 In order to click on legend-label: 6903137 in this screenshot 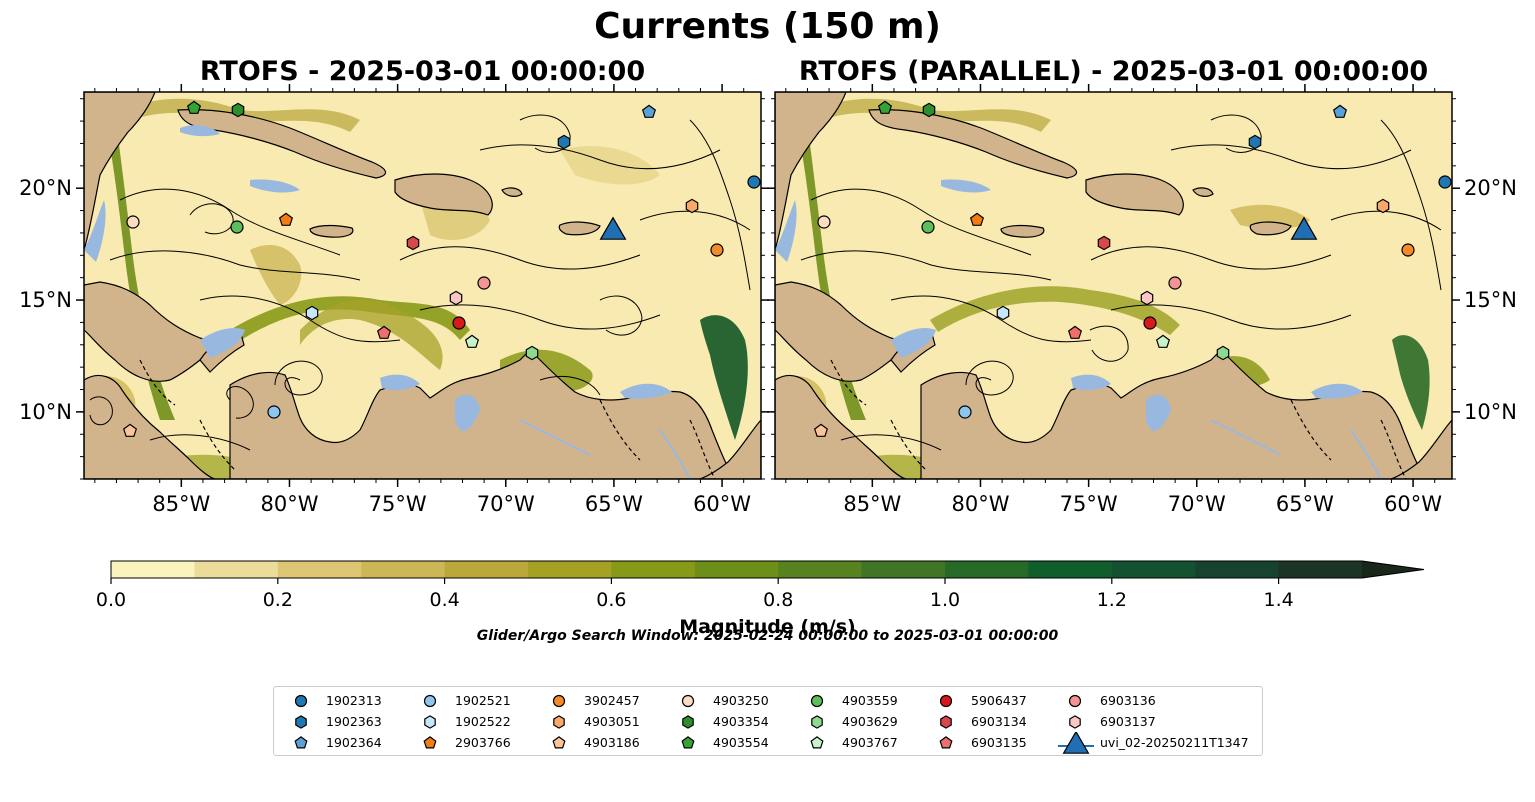, I will do `click(1128, 721)`.